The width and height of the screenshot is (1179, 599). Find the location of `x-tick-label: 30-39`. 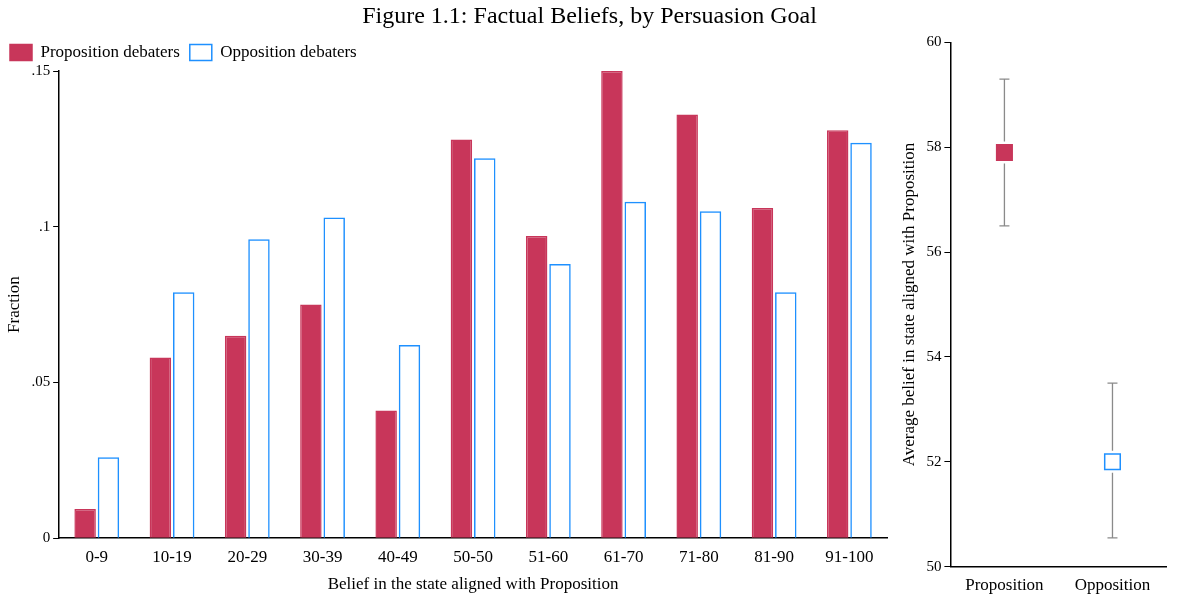

x-tick-label: 30-39 is located at coordinates (322, 556).